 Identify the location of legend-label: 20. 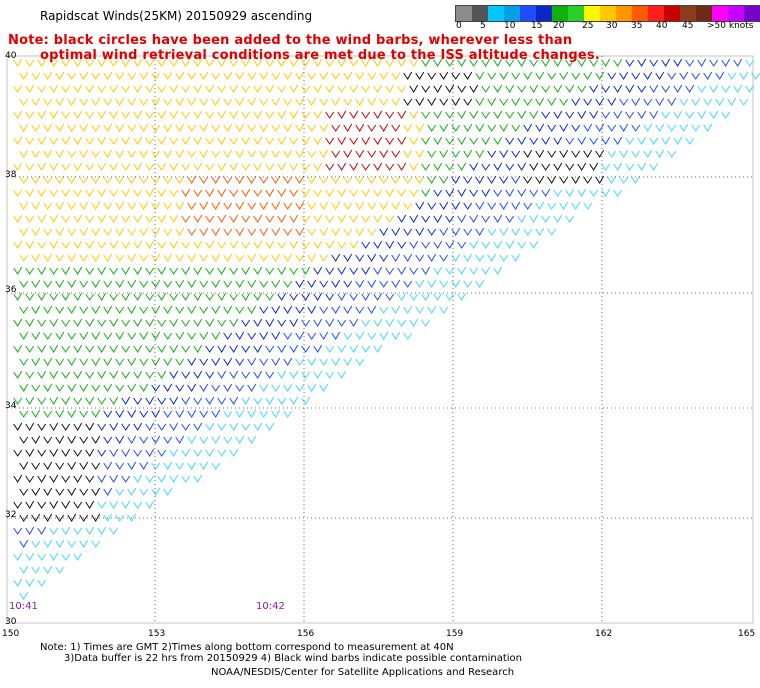
(559, 26).